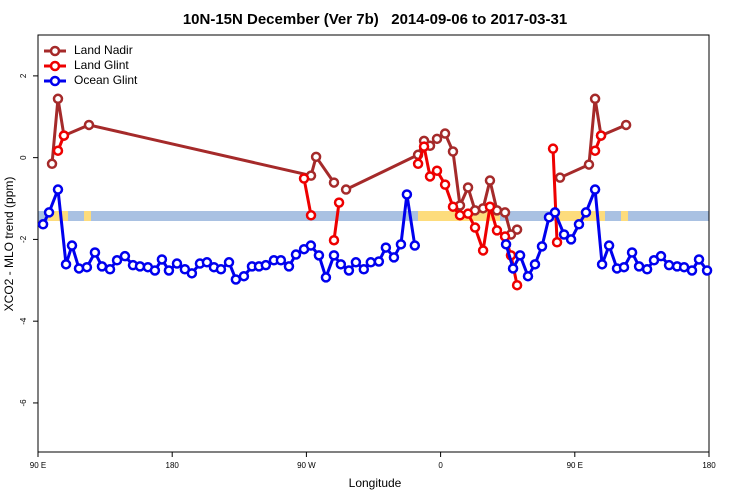 The height and width of the screenshot is (500, 750). Describe the element at coordinates (306, 465) in the screenshot. I see `x-tick-label: 90 W` at that location.